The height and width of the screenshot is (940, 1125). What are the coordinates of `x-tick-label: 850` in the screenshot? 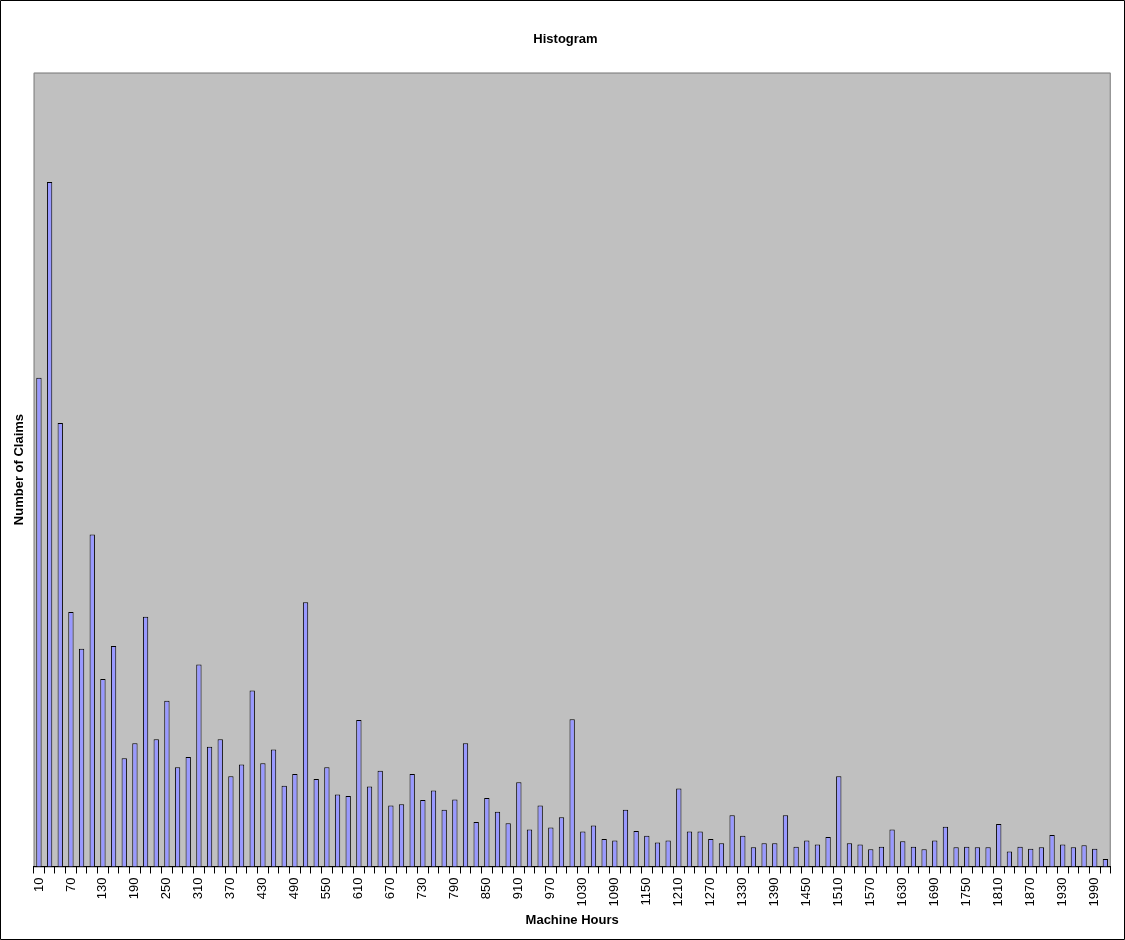 It's located at (486, 888).